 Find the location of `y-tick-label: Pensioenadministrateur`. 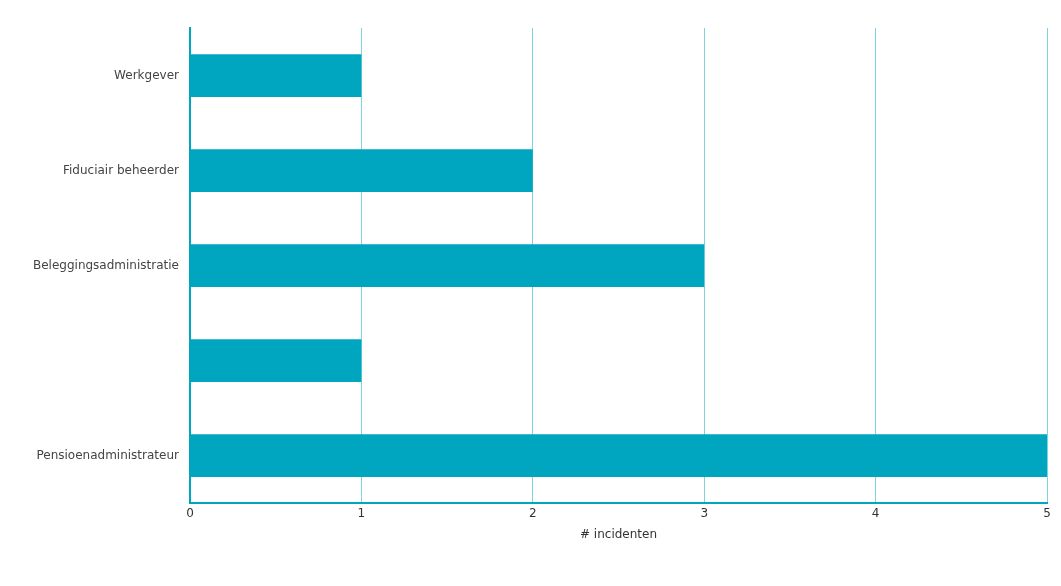

y-tick-label: Pensioenadministrateur is located at coordinates (108, 454).